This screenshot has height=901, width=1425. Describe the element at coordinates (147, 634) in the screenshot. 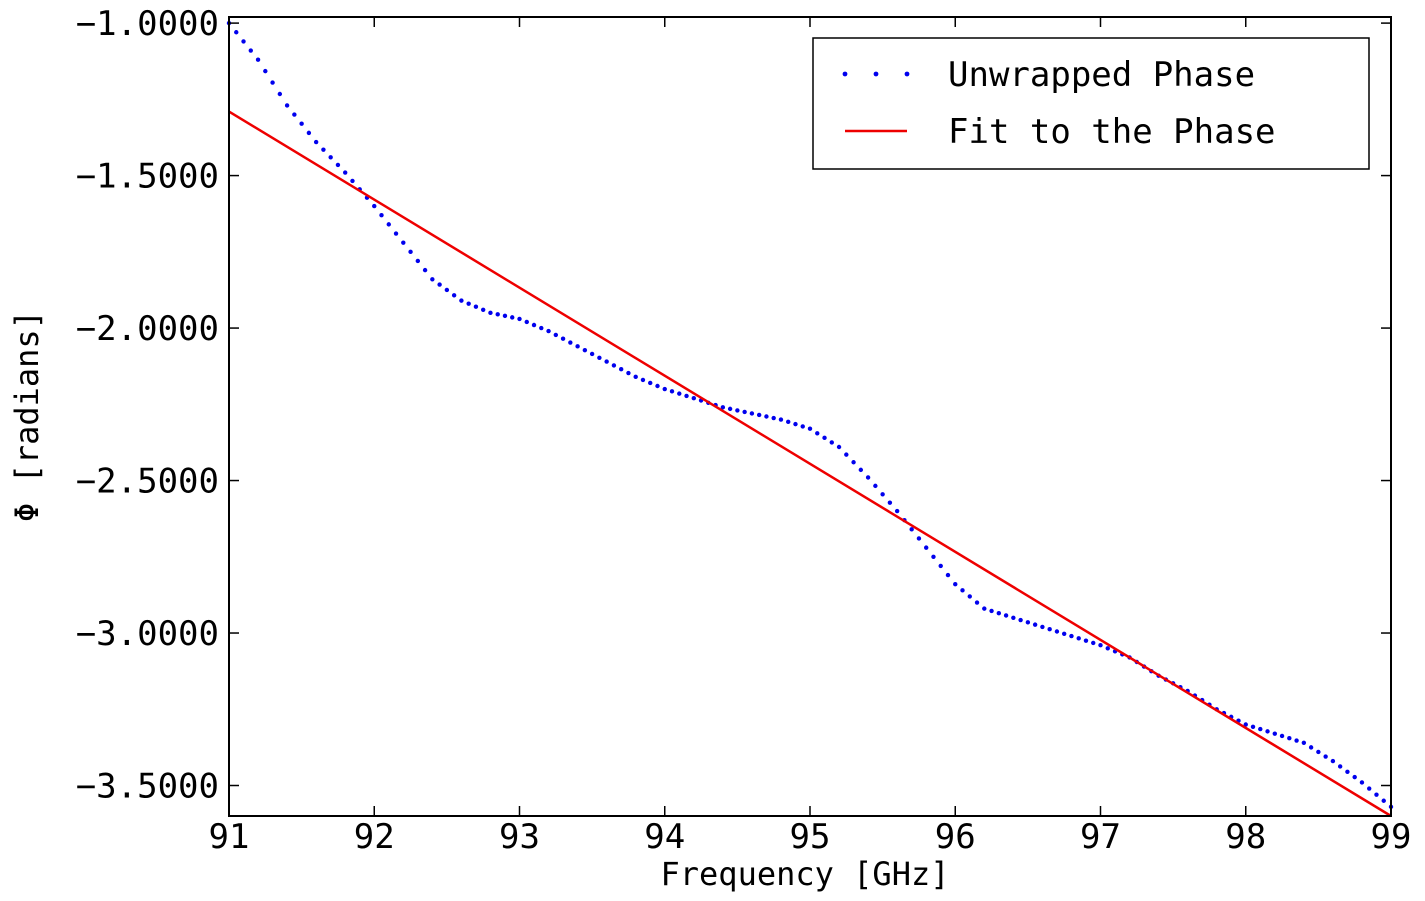

I see `y-tick-label: −3.0000` at that location.